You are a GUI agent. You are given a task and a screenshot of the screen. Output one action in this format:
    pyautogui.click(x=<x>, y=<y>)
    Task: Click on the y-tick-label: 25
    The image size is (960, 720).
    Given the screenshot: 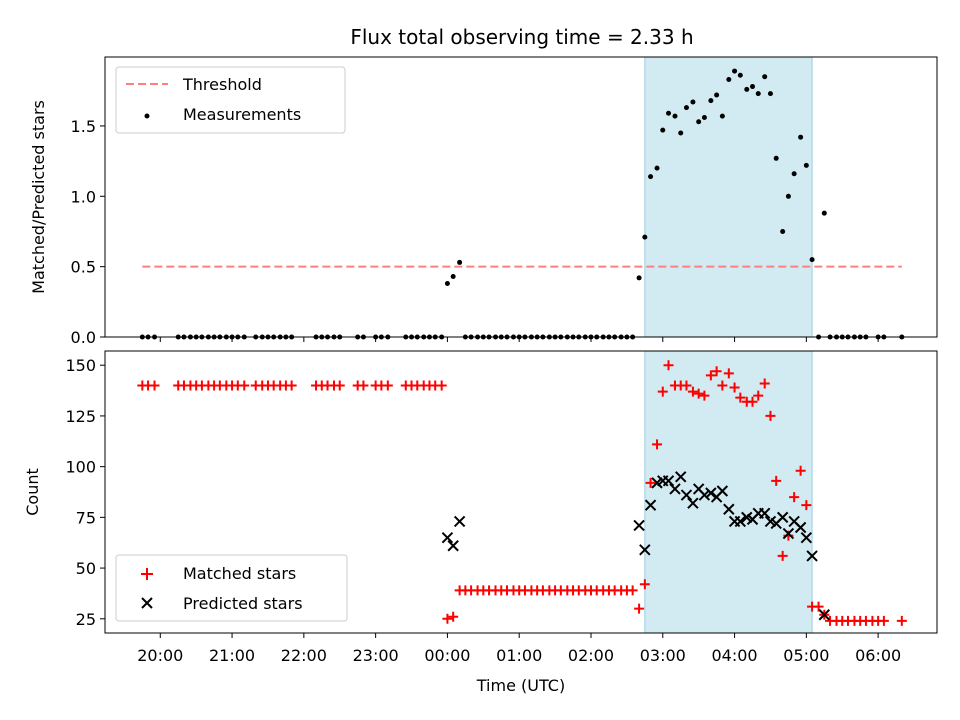 What is the action you would take?
    pyautogui.click(x=86, y=619)
    